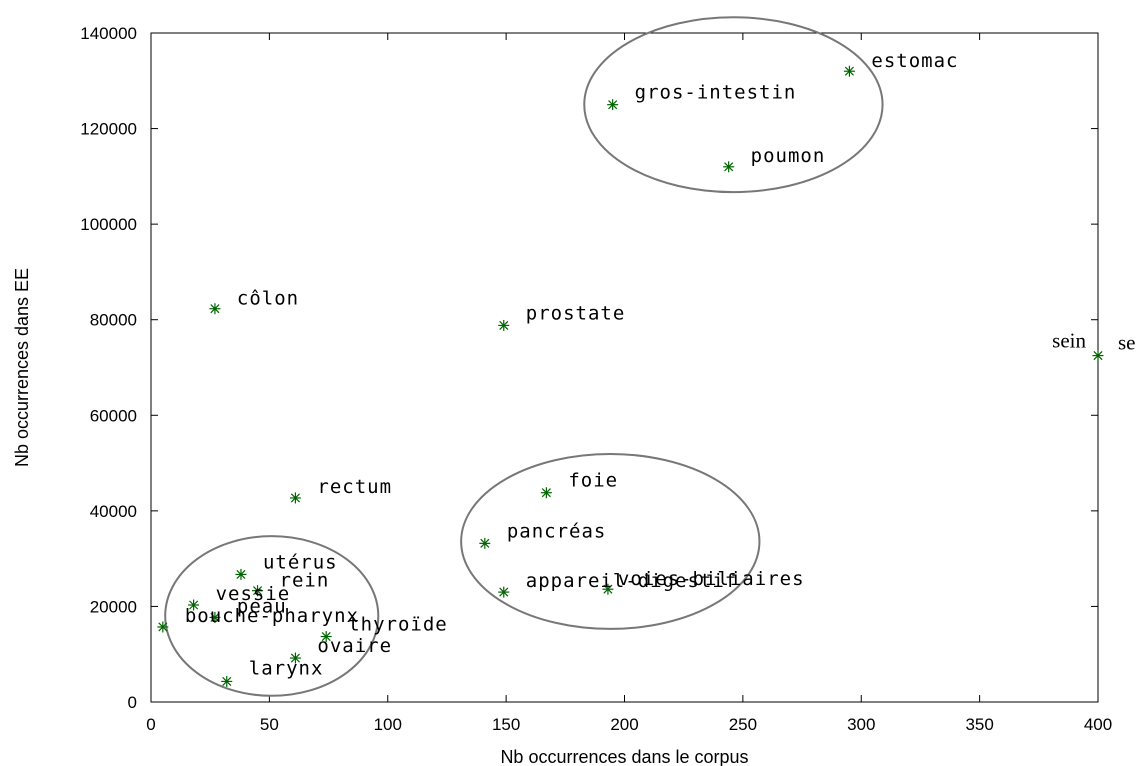 This screenshot has width=1140, height=766. I want to click on y-tick-label: 100000, so click(108, 224).